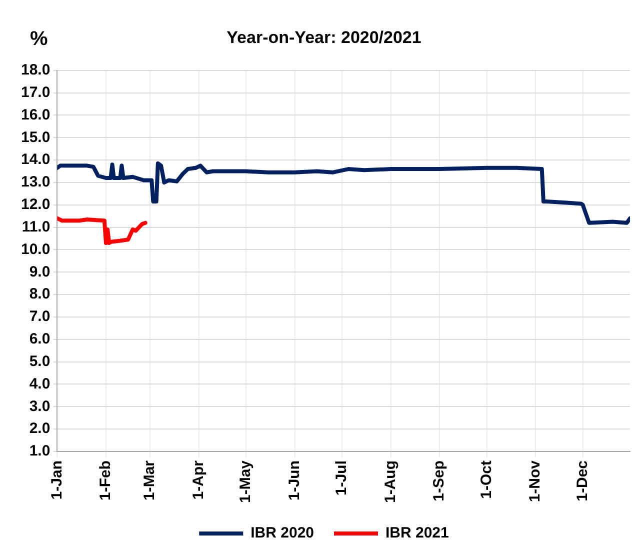  What do you see at coordinates (324, 37) in the screenshot?
I see `chart-title: Year-on-Year: 2020/2021` at bounding box center [324, 37].